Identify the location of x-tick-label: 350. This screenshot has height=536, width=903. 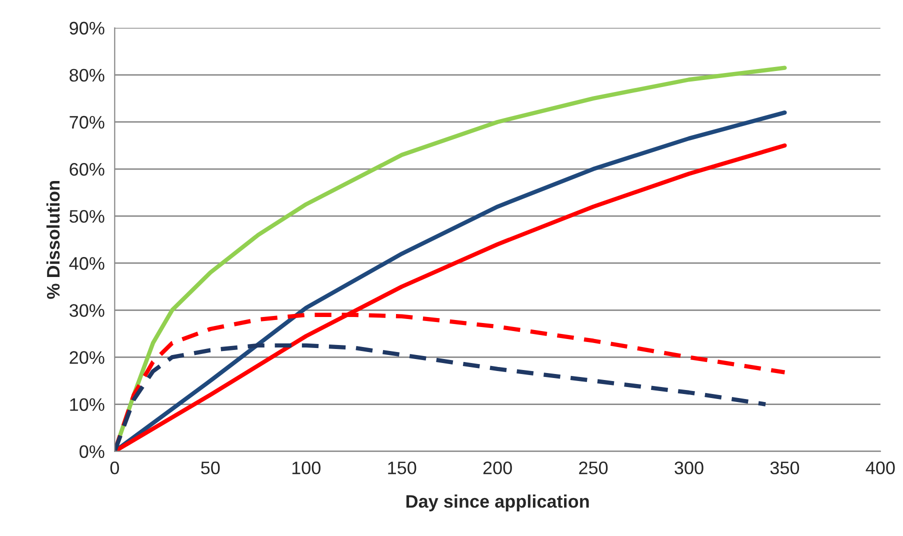
(785, 468).